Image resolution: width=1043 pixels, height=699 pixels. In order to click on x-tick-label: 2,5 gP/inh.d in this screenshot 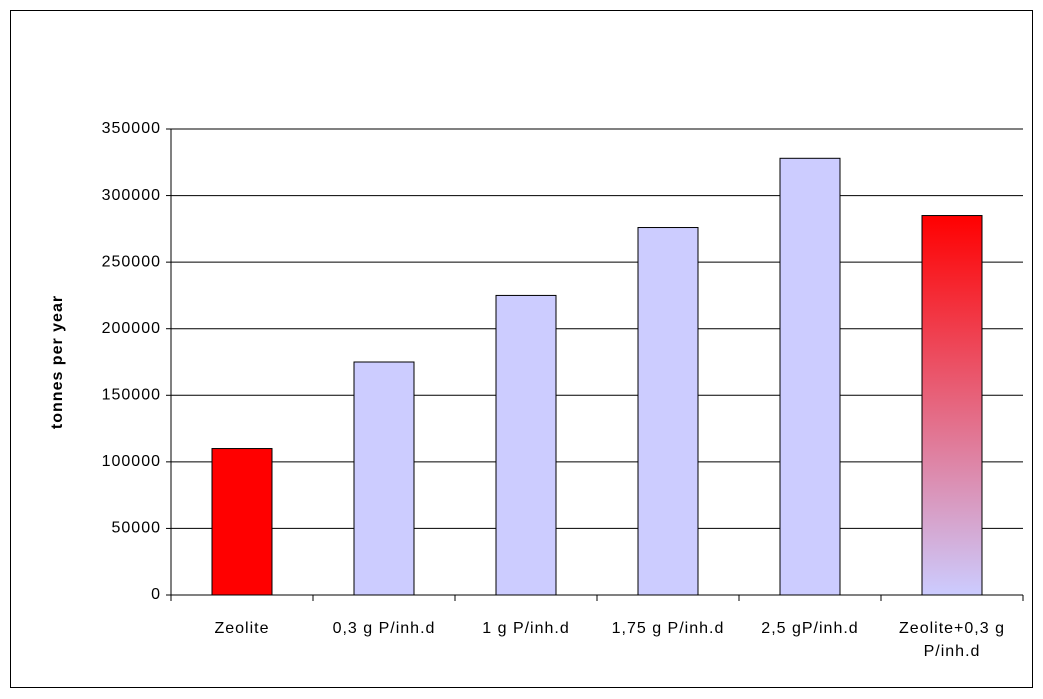, I will do `click(810, 628)`.